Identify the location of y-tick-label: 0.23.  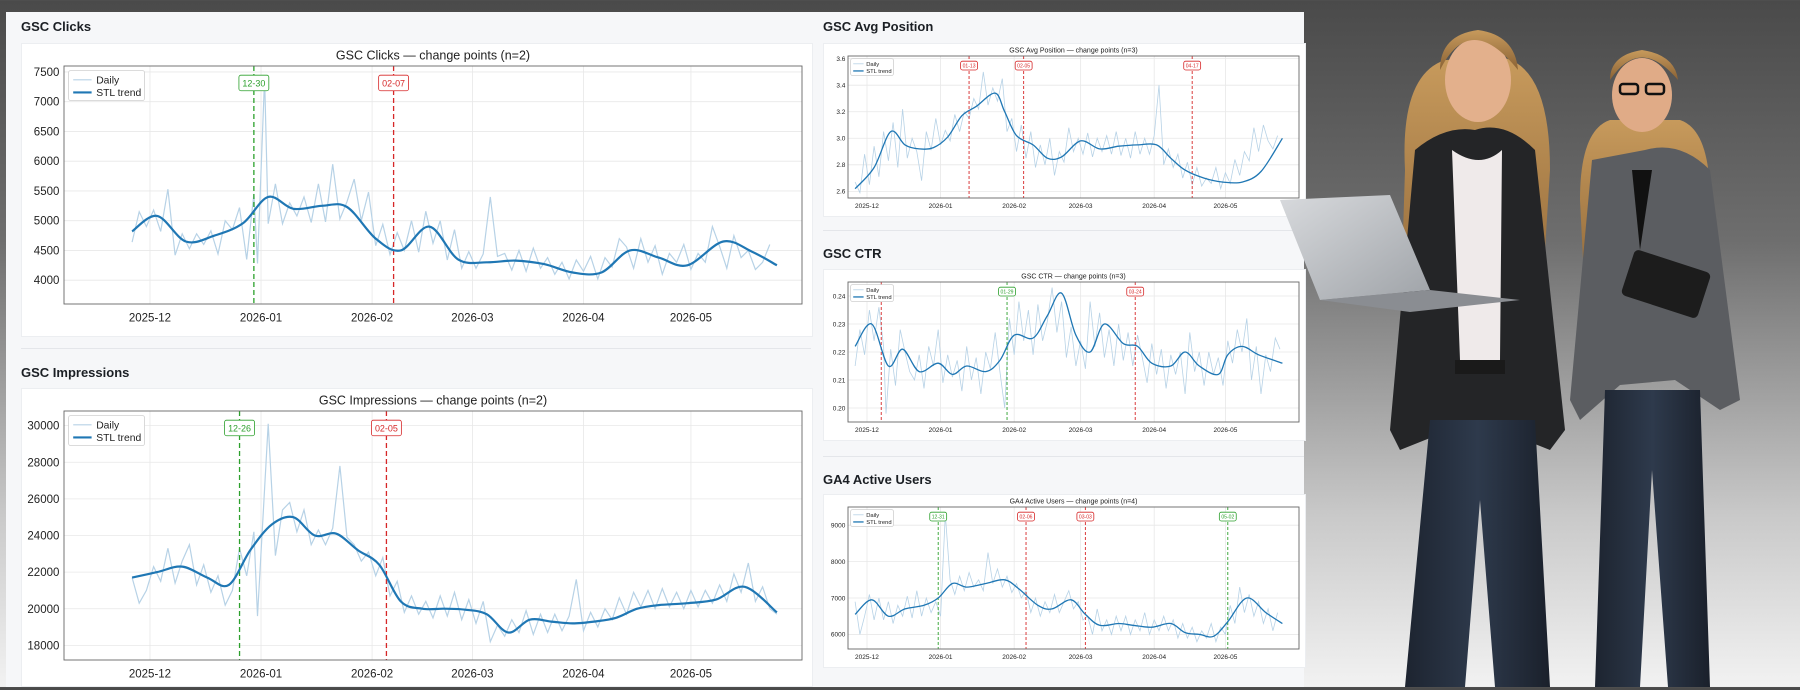
(839, 324).